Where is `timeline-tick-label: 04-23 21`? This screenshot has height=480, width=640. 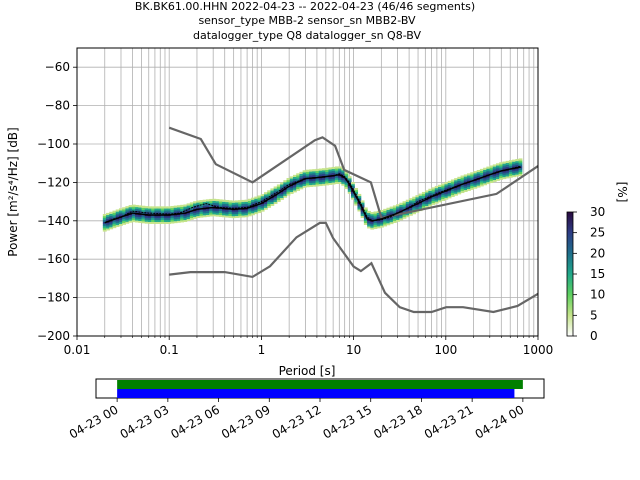 timeline-tick-label: 04-23 21 is located at coordinates (449, 421).